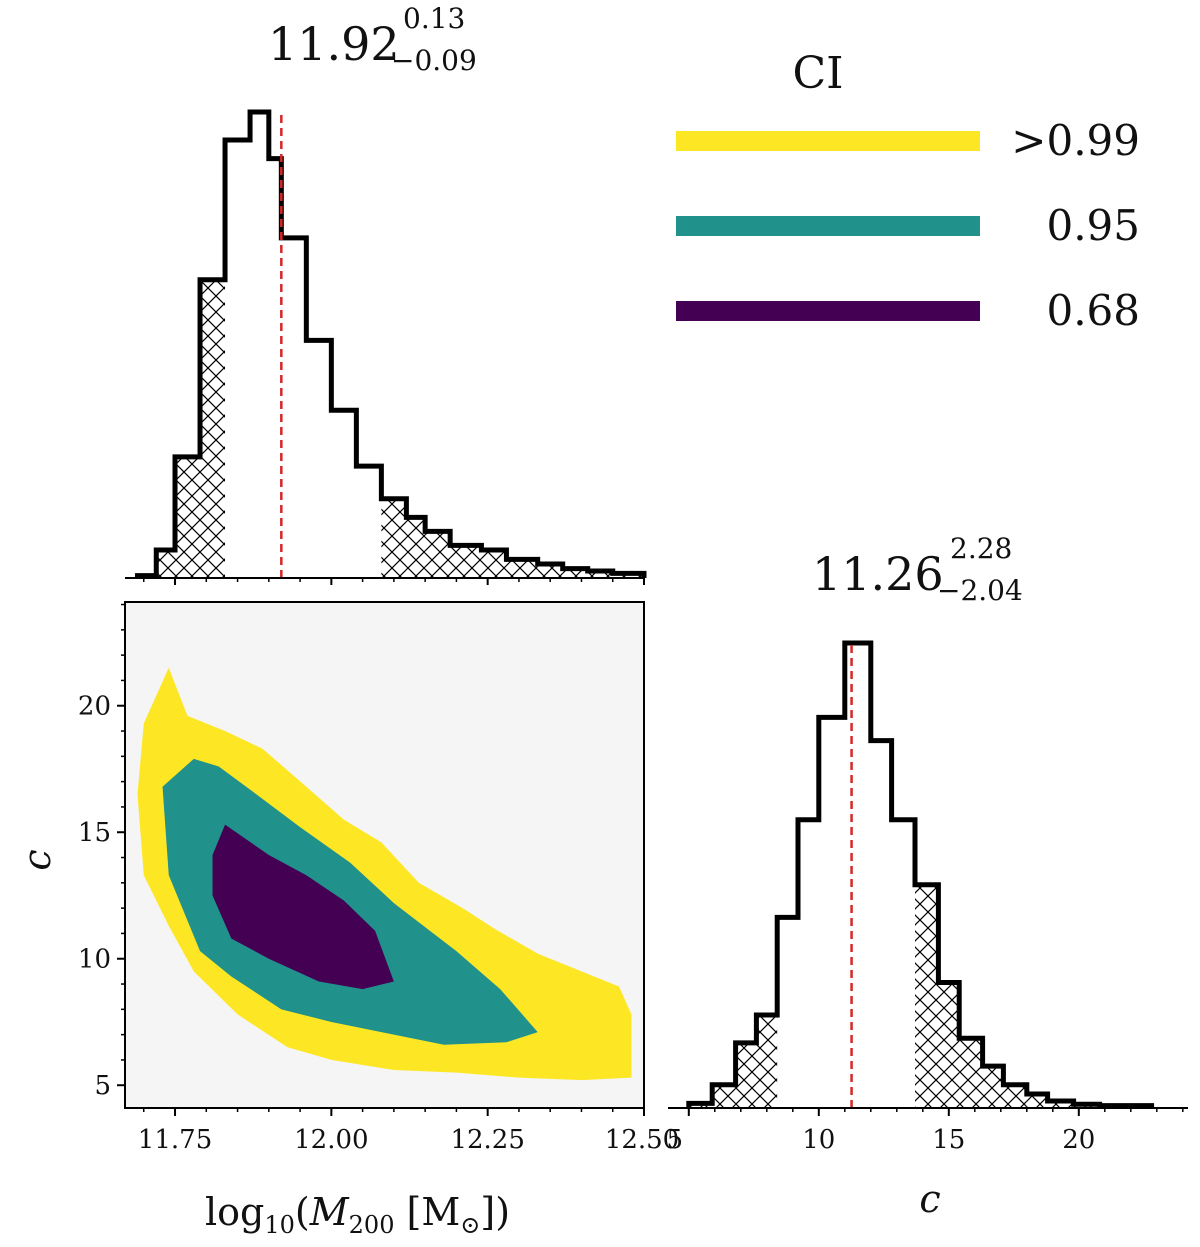  I want to click on legend: CI >0.99 0.95 0.68, so click(908, 191).